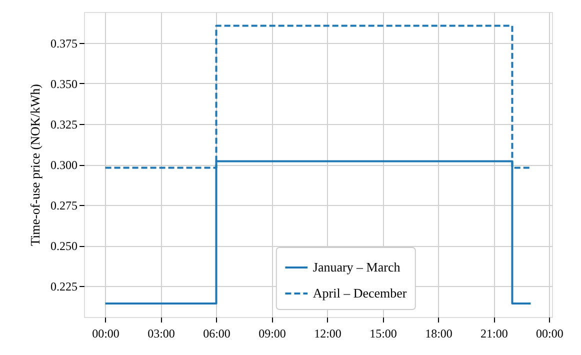 The image size is (581, 355). Describe the element at coordinates (64, 43) in the screenshot. I see `y-tick-label: 0.375` at that location.